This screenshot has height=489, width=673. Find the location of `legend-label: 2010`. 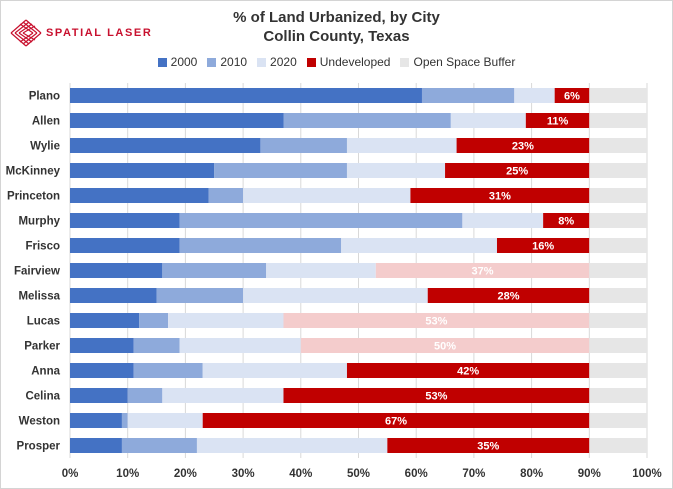

legend-label: 2010 is located at coordinates (234, 62).